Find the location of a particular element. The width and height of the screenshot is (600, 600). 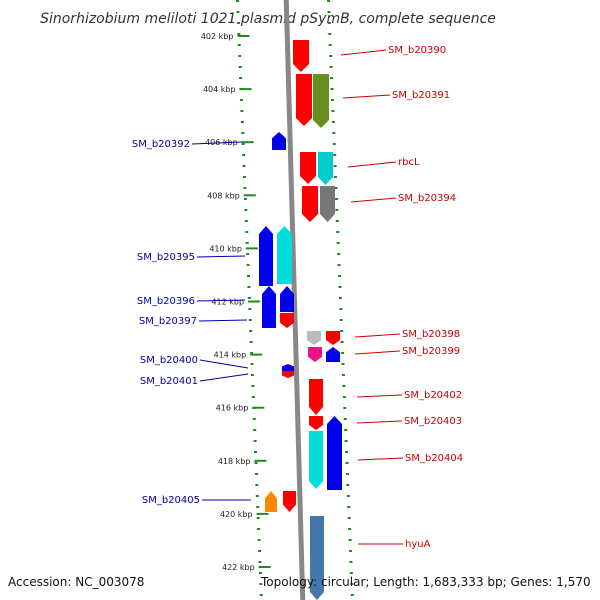

sequence-backbone is located at coordinates (294, 300).